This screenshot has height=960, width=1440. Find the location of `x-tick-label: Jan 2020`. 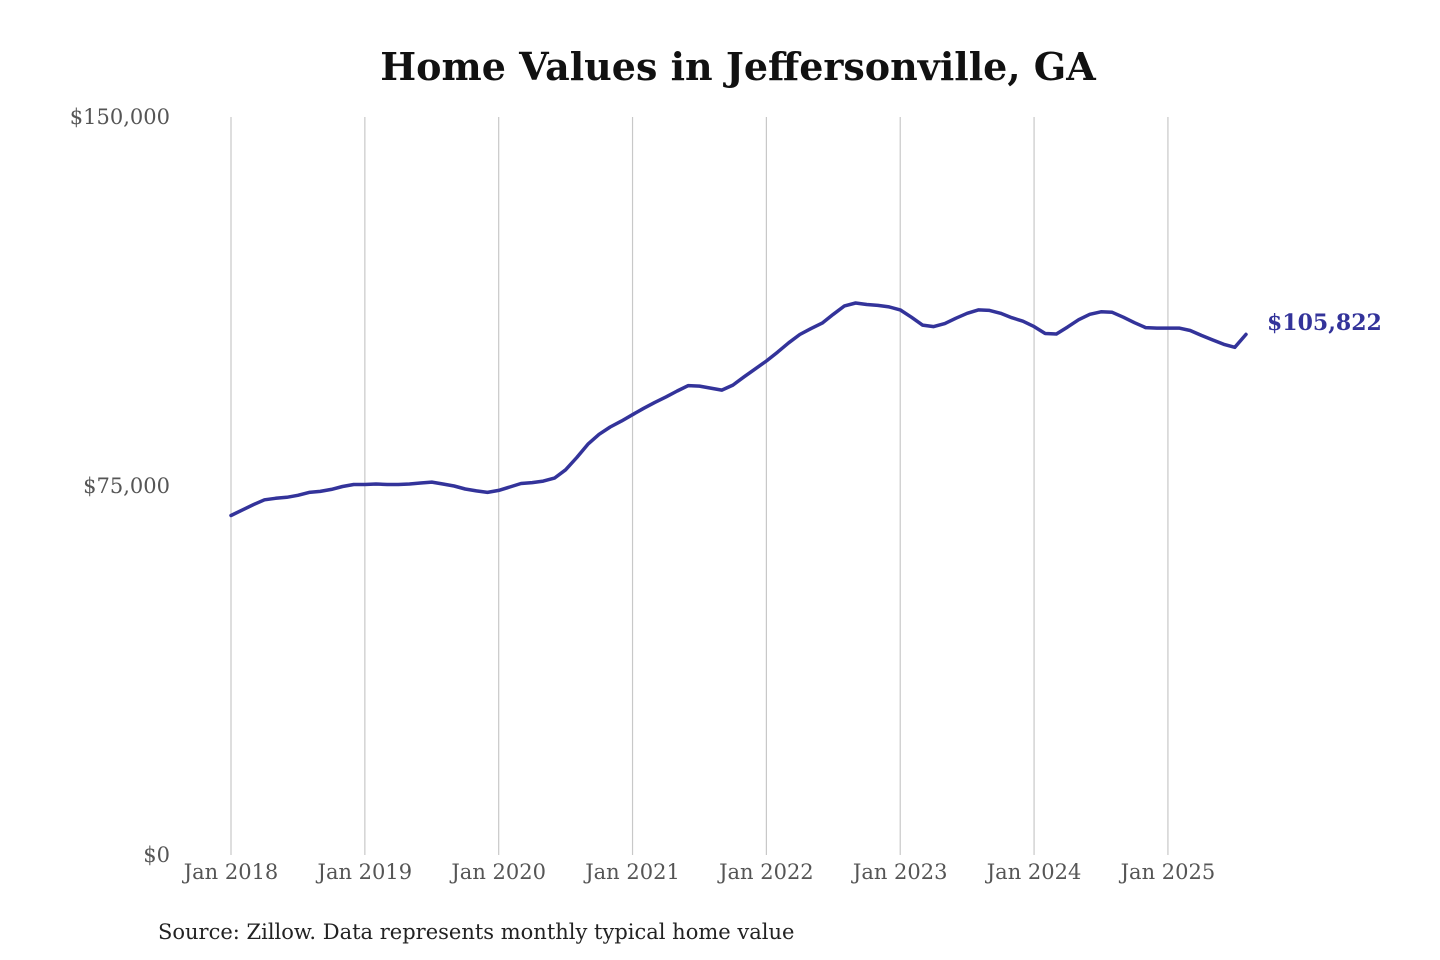

x-tick-label: Jan 2020 is located at coordinates (497, 872).